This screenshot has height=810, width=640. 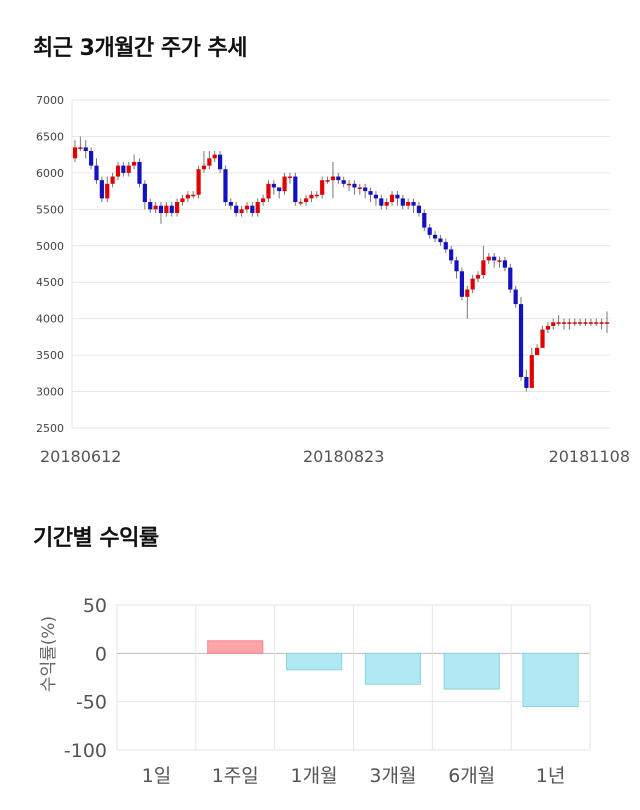 I want to click on date-tick-label: 20180823, so click(x=343, y=456).